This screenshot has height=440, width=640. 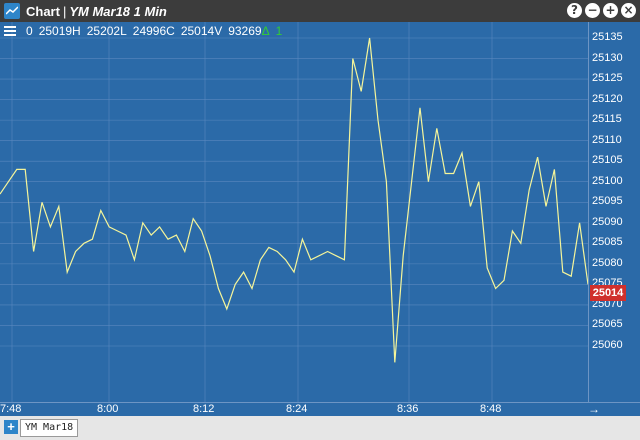 What do you see at coordinates (607, 262) in the screenshot?
I see `y-tick-label: 25080` at bounding box center [607, 262].